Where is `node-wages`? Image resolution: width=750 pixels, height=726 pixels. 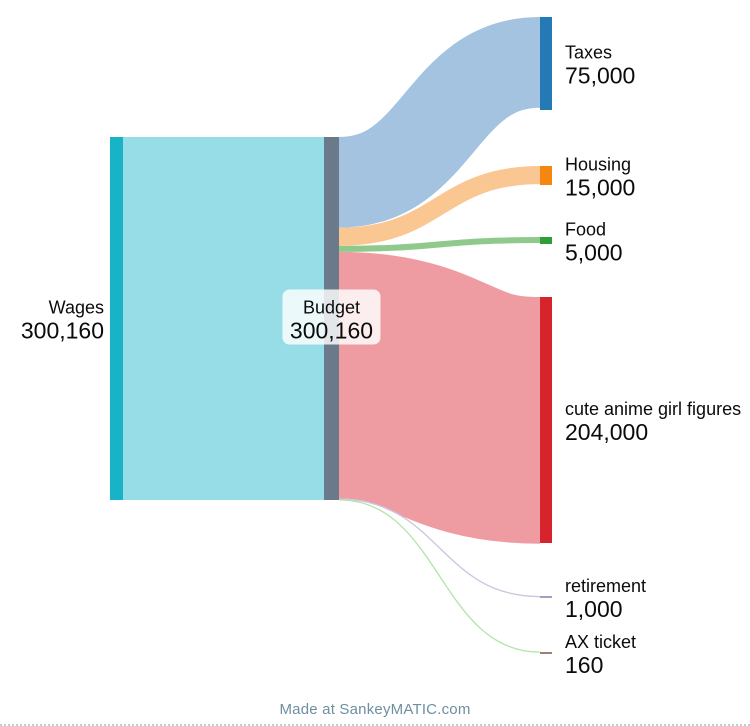
node-wages is located at coordinates (116, 318).